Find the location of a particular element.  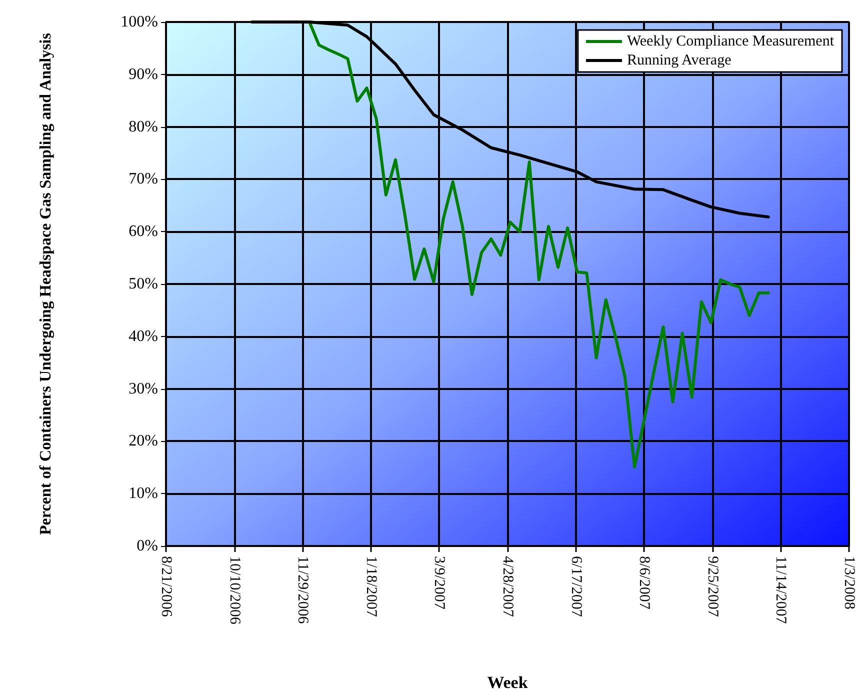

y-tick-label: 0% is located at coordinates (147, 546).